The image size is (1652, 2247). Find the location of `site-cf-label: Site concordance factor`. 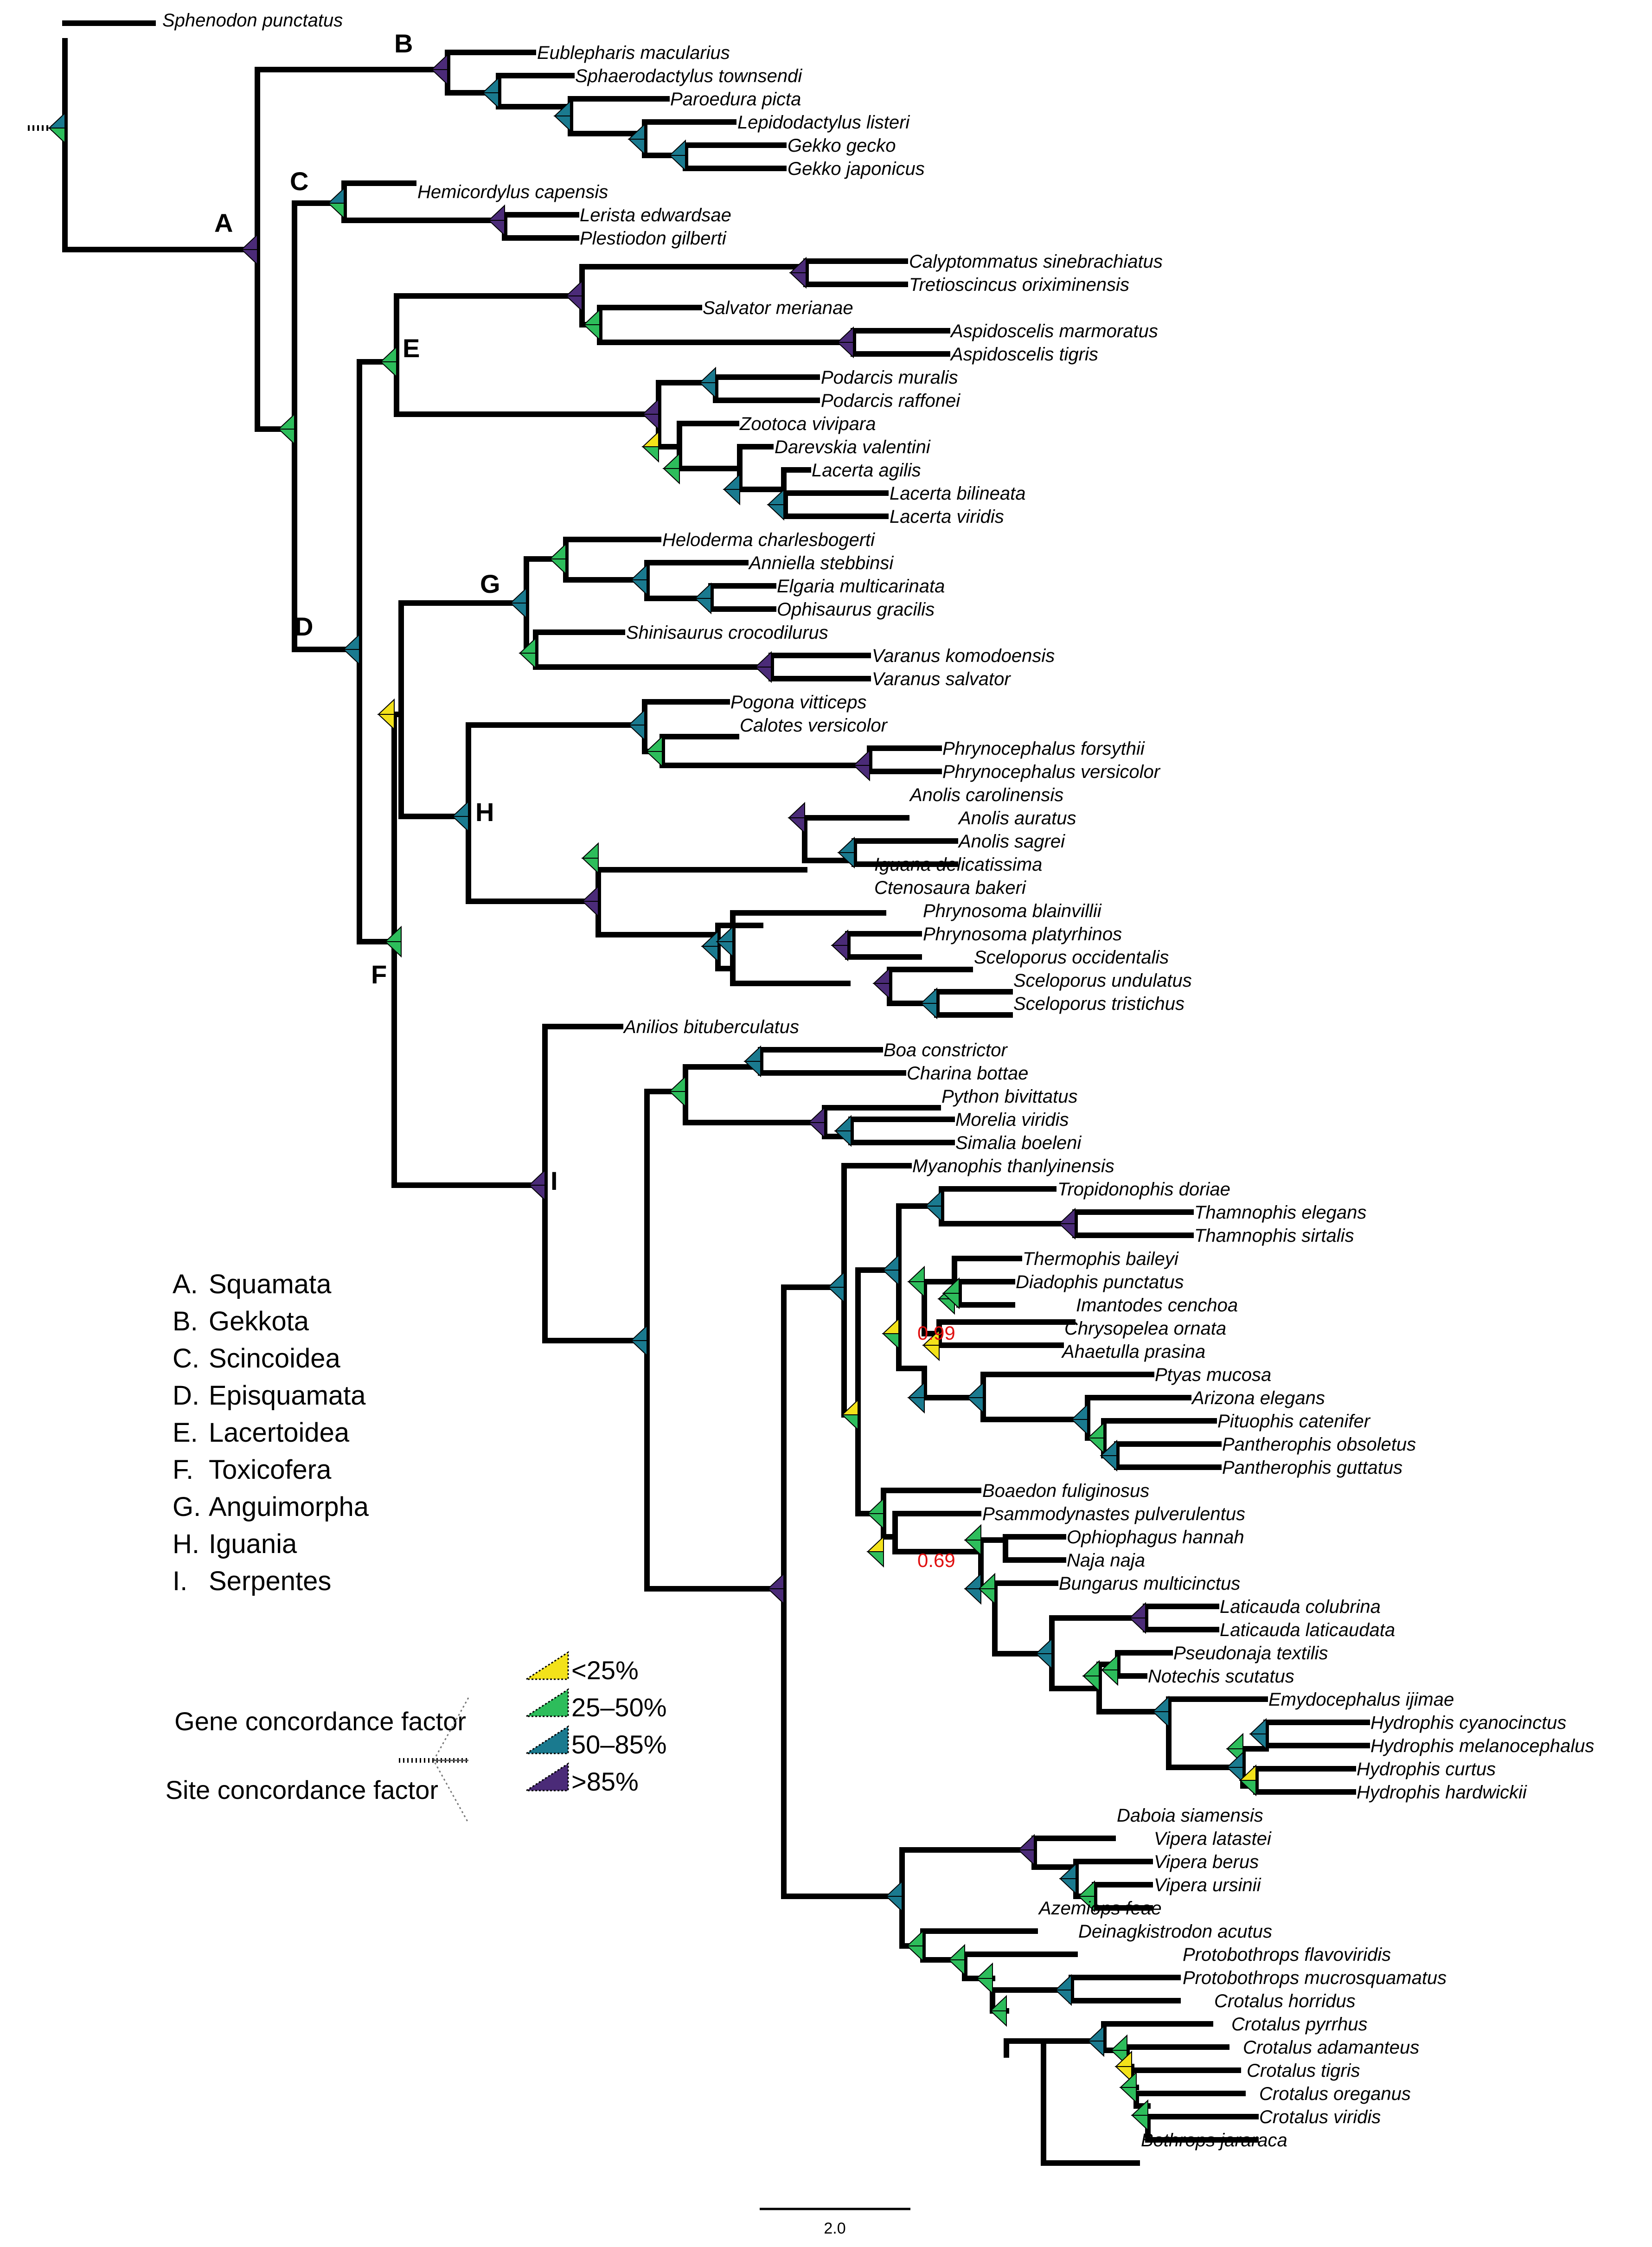

site-cf-label: Site concordance factor is located at coordinates (302, 1789).